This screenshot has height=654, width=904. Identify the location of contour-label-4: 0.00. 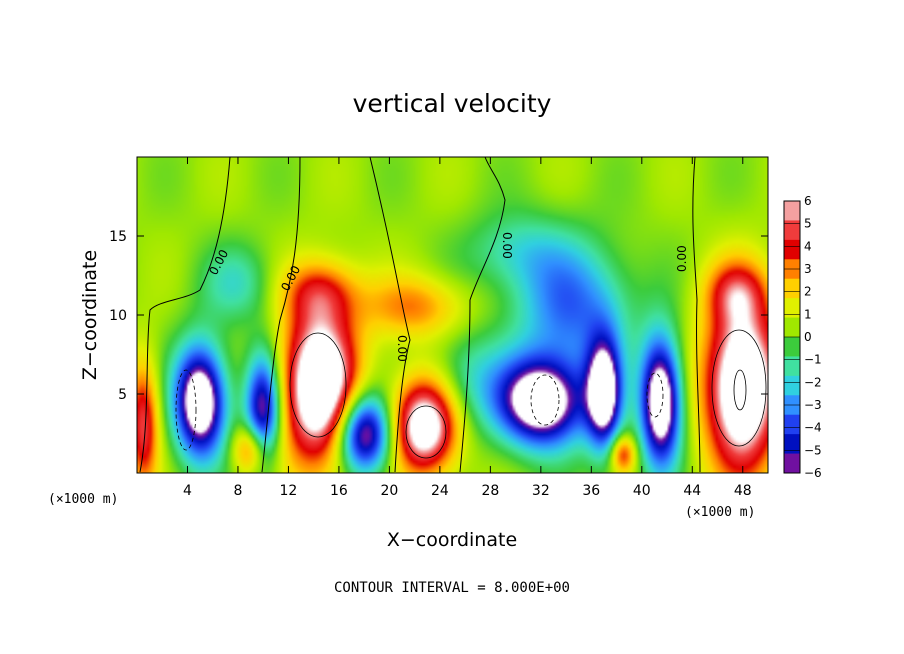
(507, 245).